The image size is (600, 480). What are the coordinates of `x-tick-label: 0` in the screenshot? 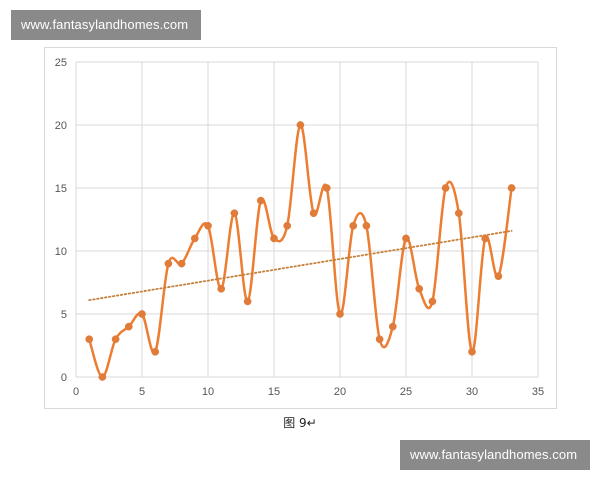 It's located at (76, 392).